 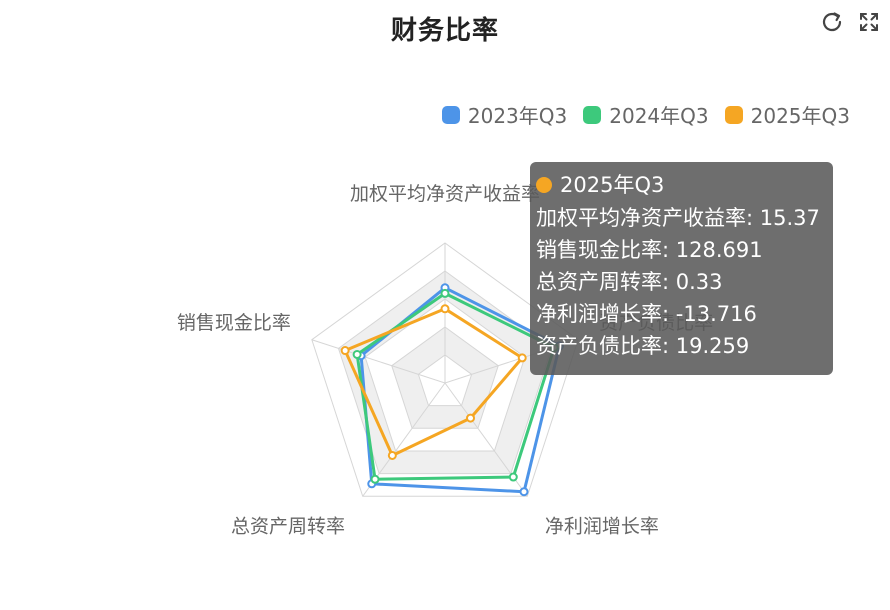 I want to click on indicator-label: 加权平均净资产收益率, so click(x=445, y=194).